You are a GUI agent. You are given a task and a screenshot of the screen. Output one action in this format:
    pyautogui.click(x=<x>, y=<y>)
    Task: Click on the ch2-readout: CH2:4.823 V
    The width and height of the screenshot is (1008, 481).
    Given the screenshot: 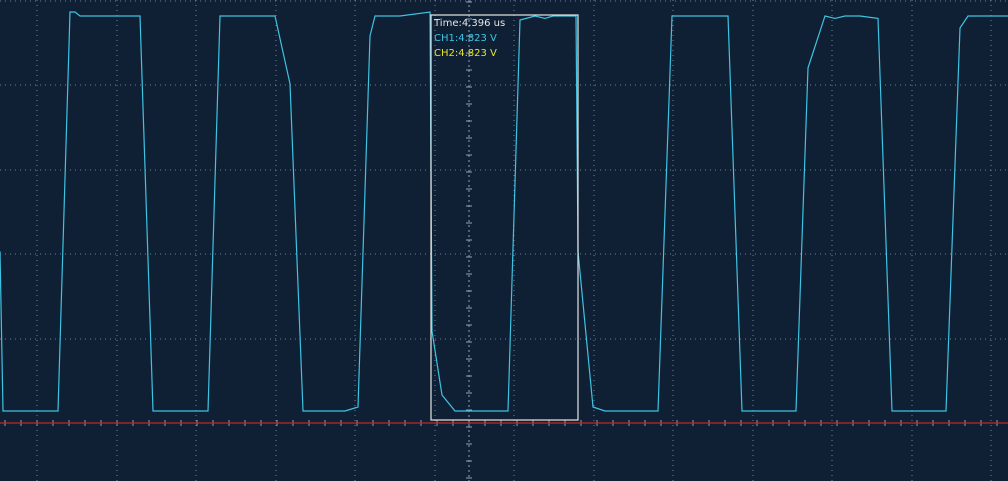 What is the action you would take?
    pyautogui.click(x=465, y=53)
    